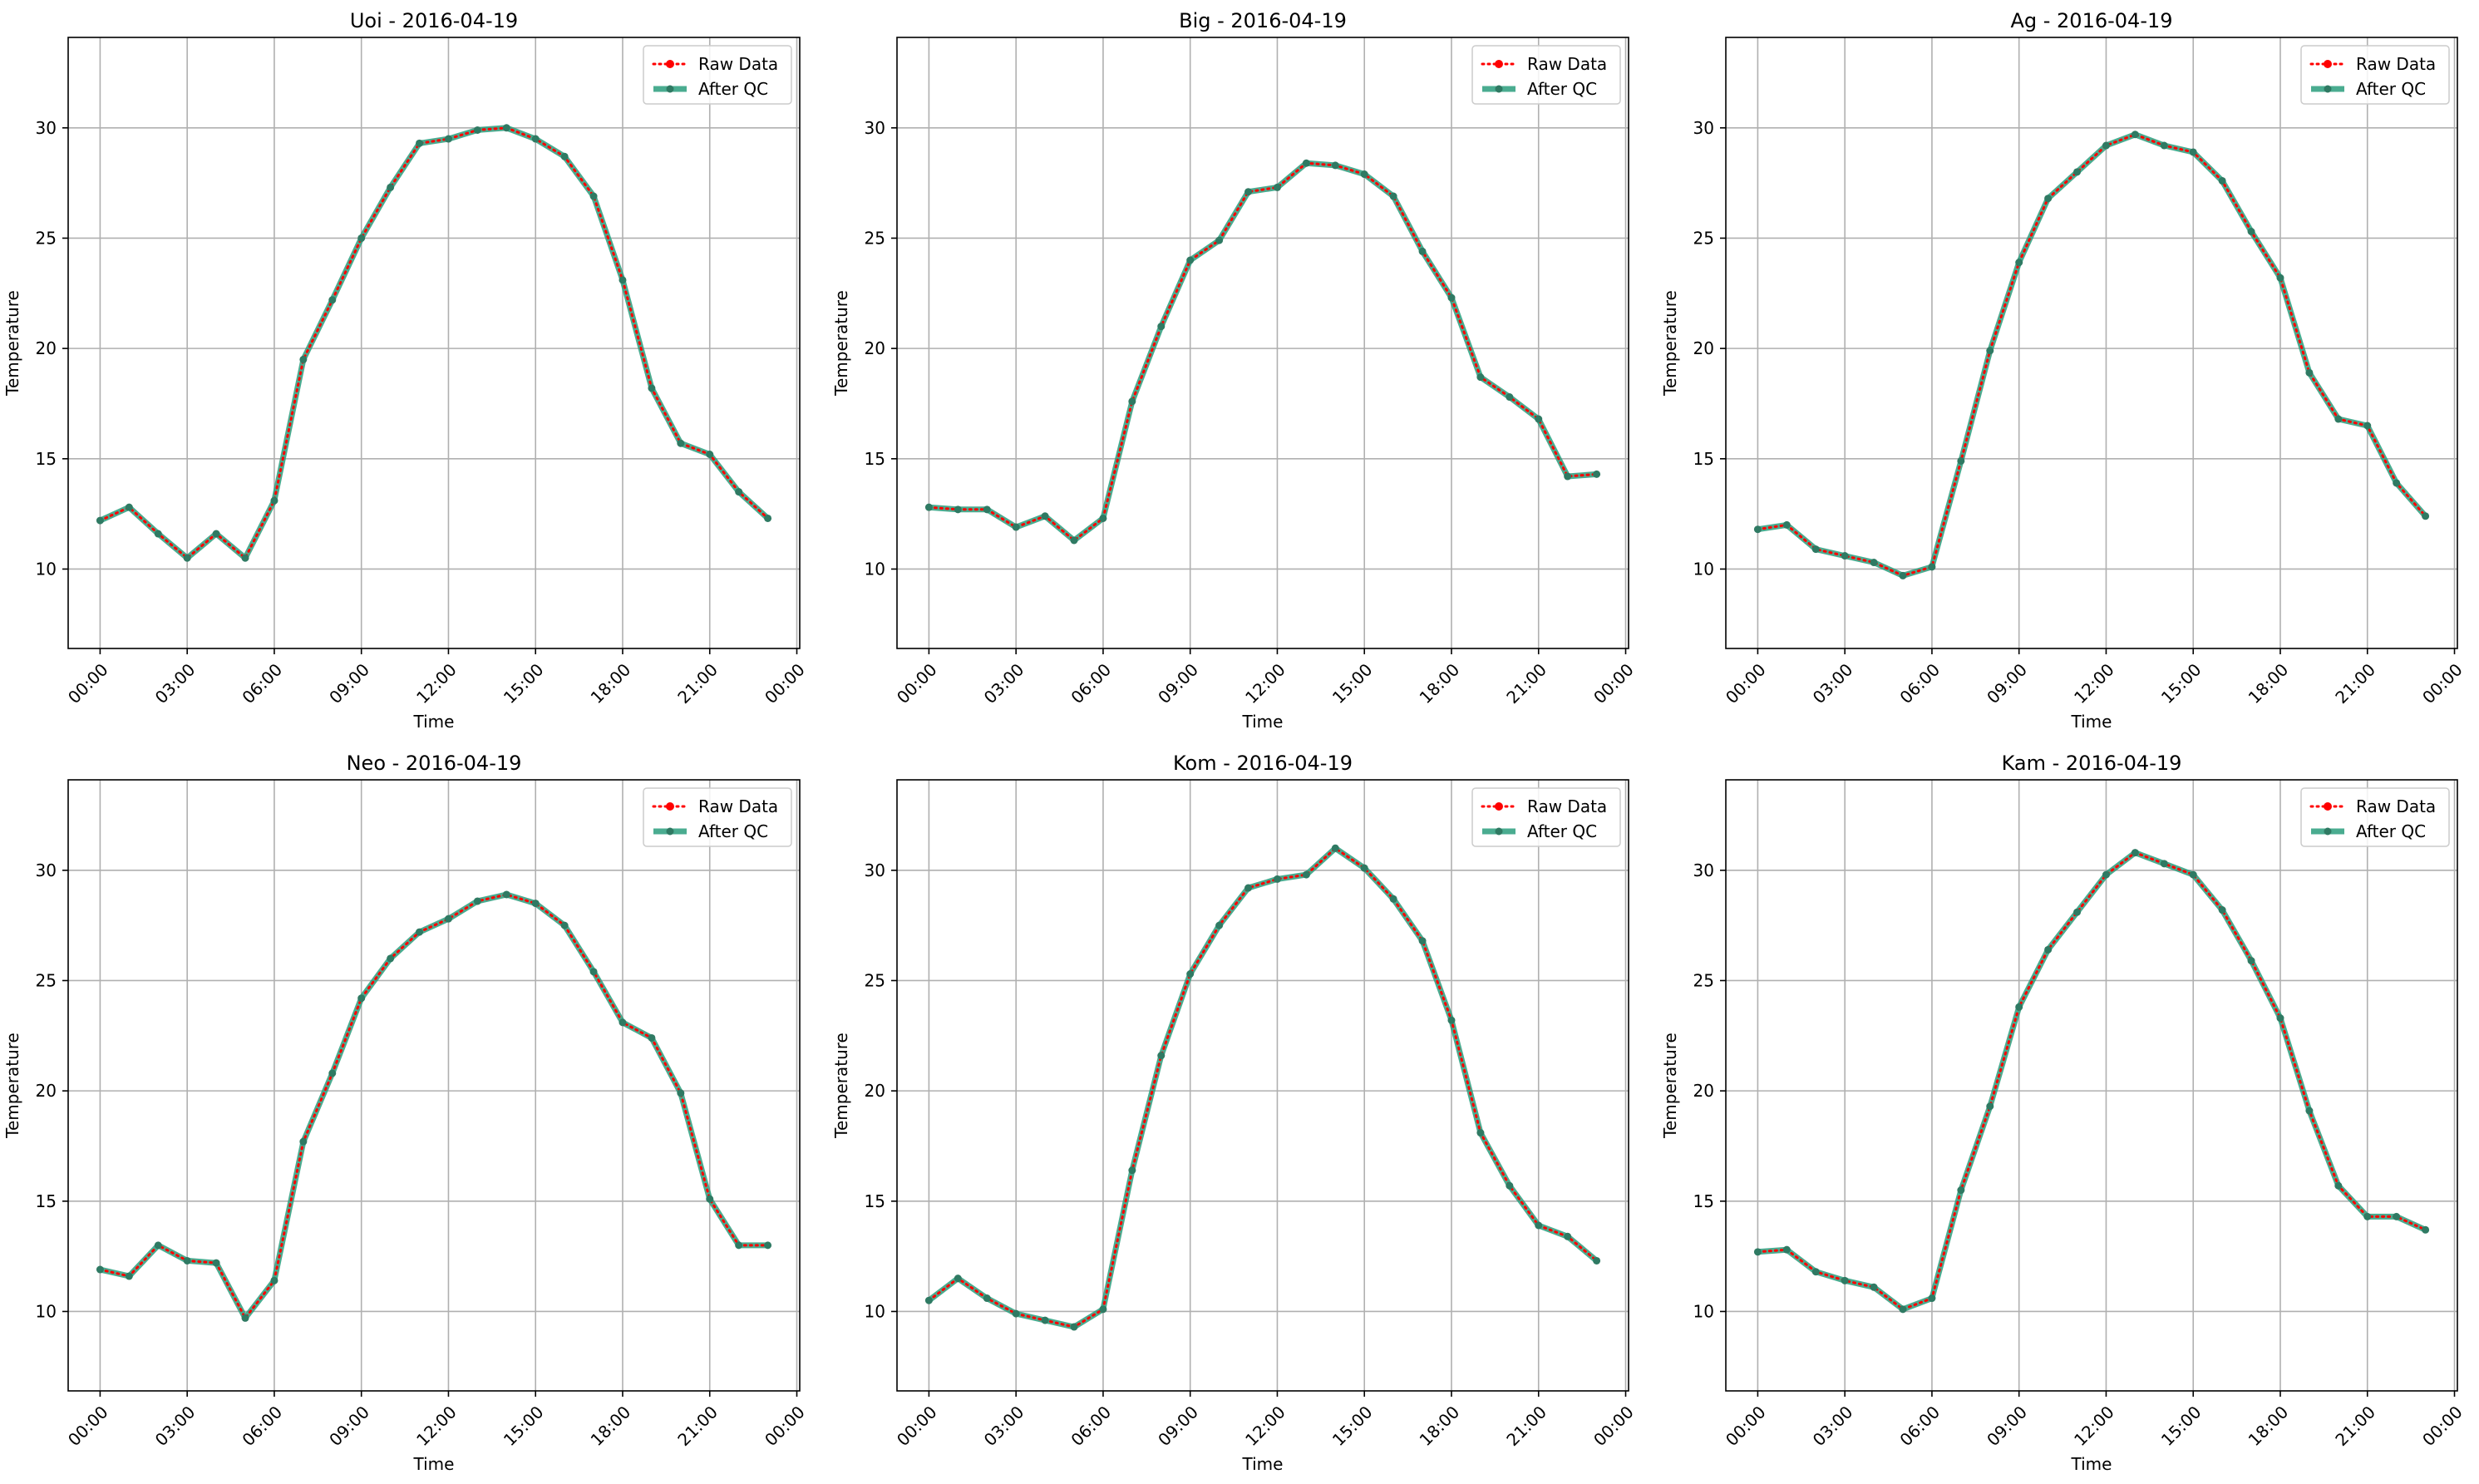 This screenshot has height=1484, width=2479. I want to click on y-tick-label: 10, so click(1703, 1311).